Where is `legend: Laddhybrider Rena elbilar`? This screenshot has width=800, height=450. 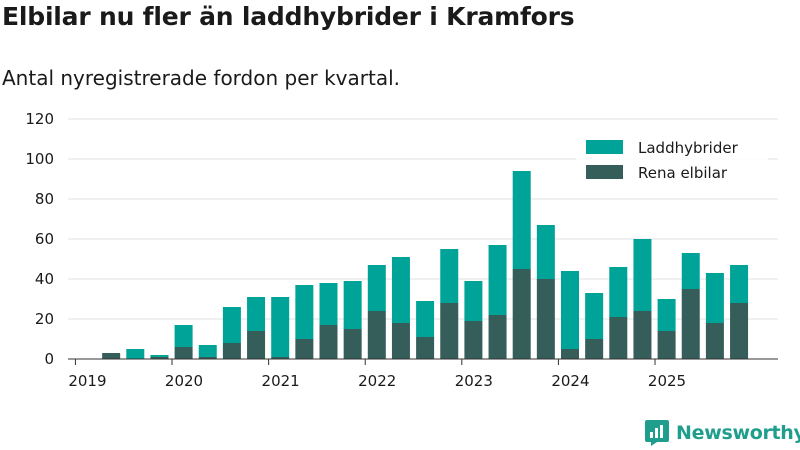 legend: Laddhybrider Rena elbilar is located at coordinates (672, 161).